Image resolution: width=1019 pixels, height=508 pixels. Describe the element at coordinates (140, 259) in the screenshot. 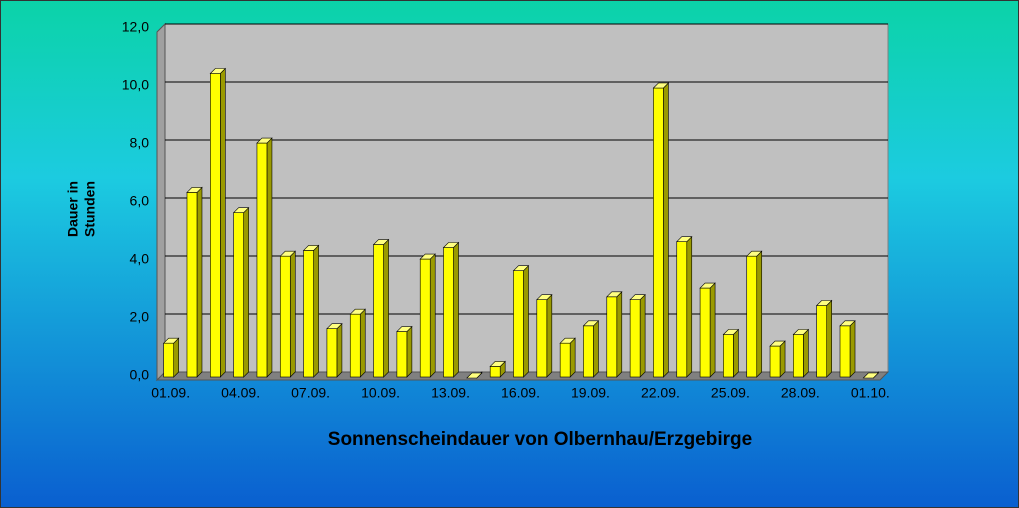

I see `y-tick-label: 4,0` at that location.